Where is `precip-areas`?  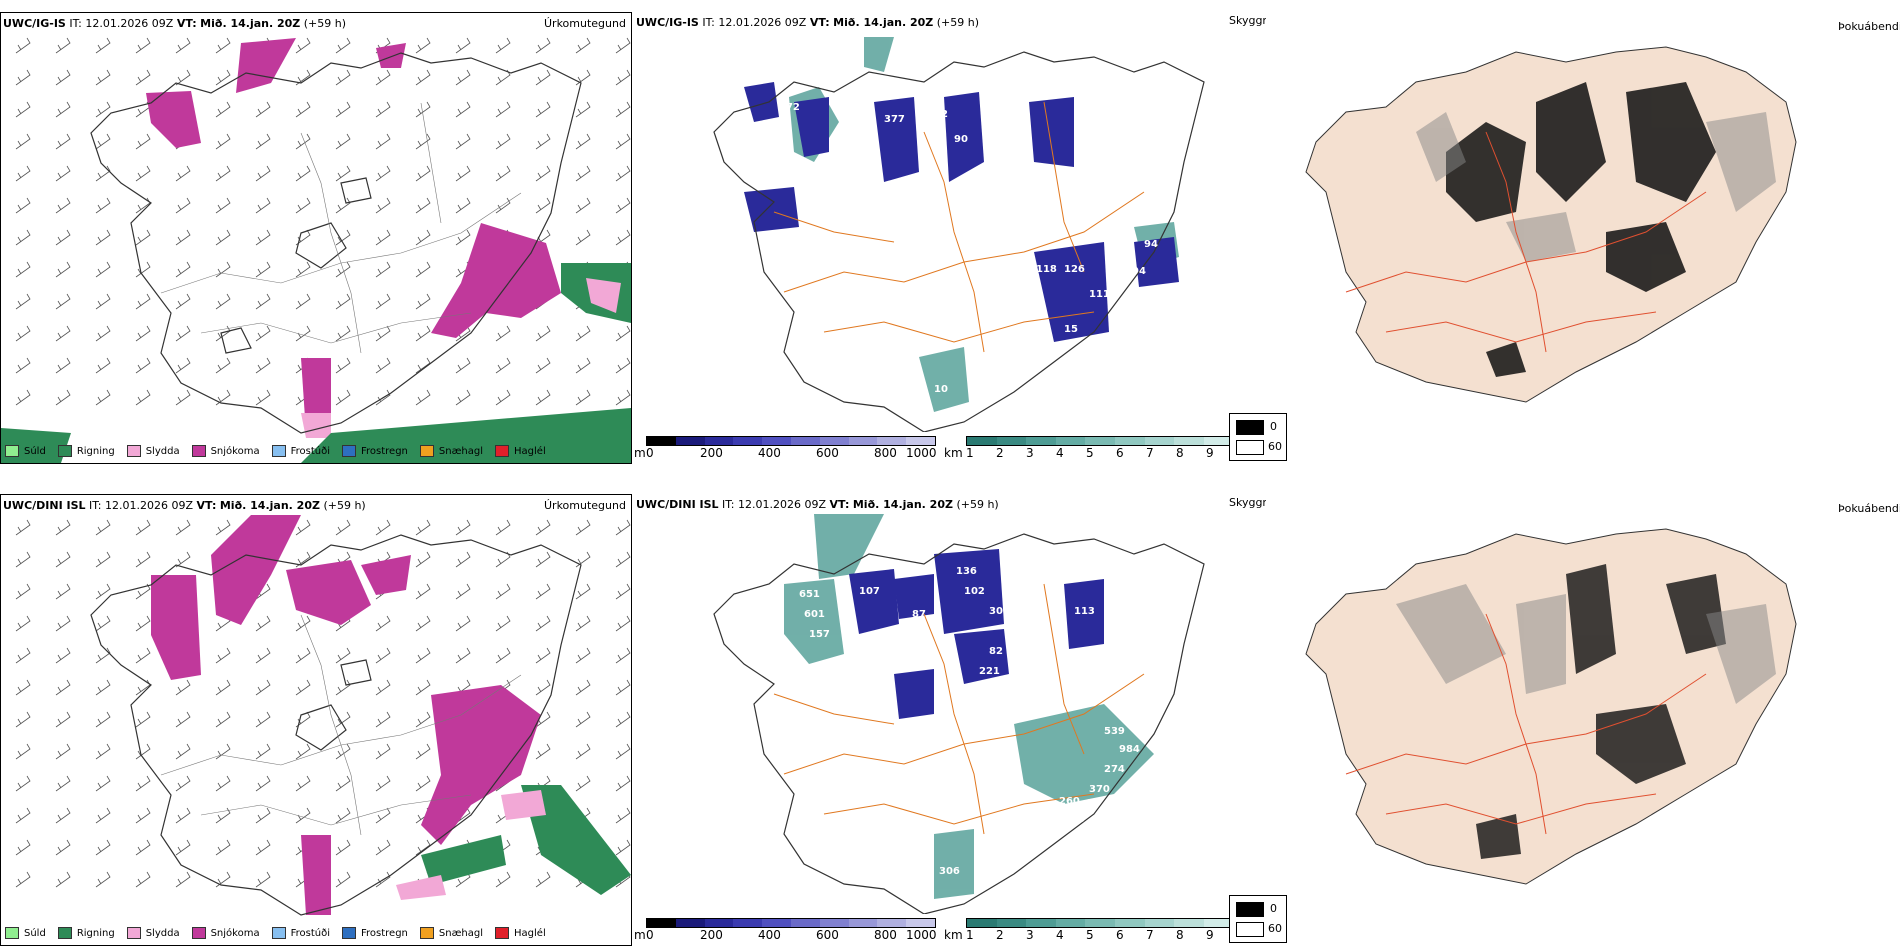
precip-areas is located at coordinates (316, 250).